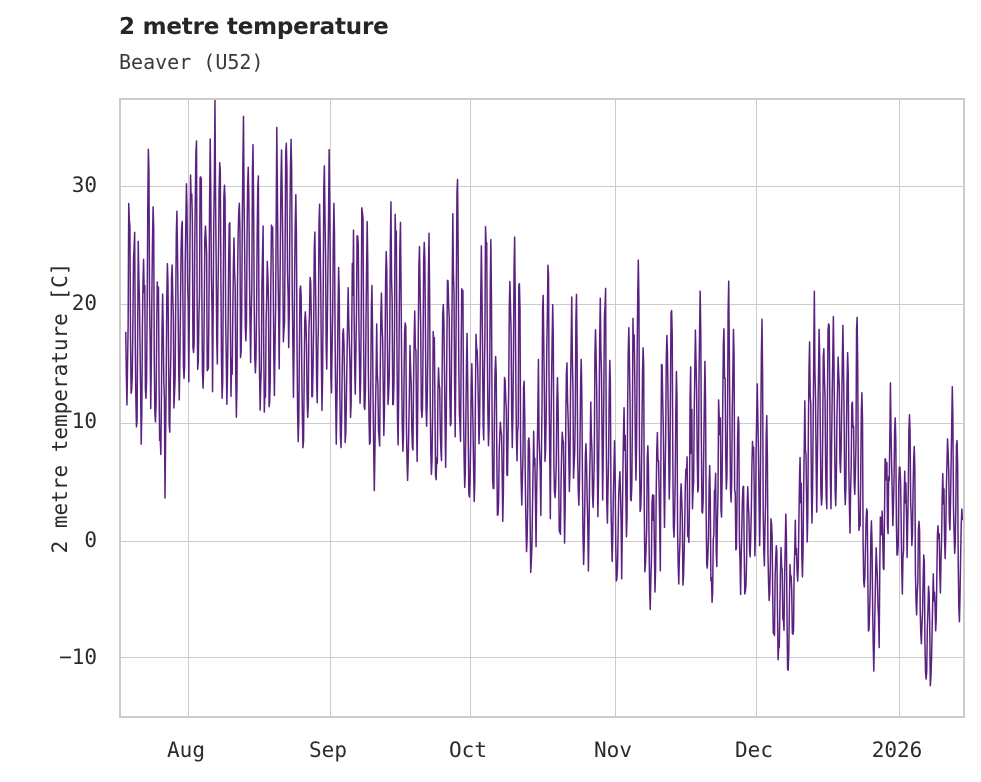 This screenshot has width=981, height=782. What do you see at coordinates (84, 185) in the screenshot?
I see `y-tick-30: 30` at bounding box center [84, 185].